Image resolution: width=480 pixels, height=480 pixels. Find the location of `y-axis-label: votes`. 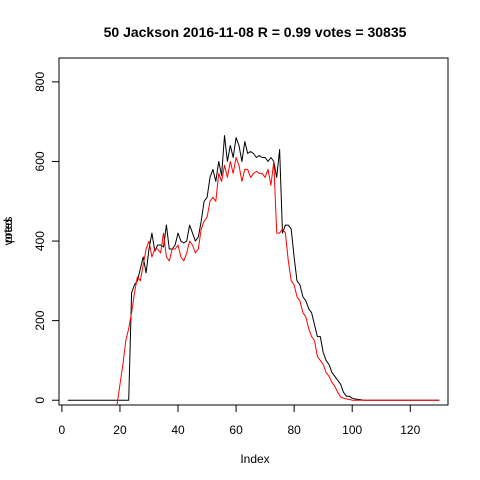

y-axis-label: votes is located at coordinates (8, 231).